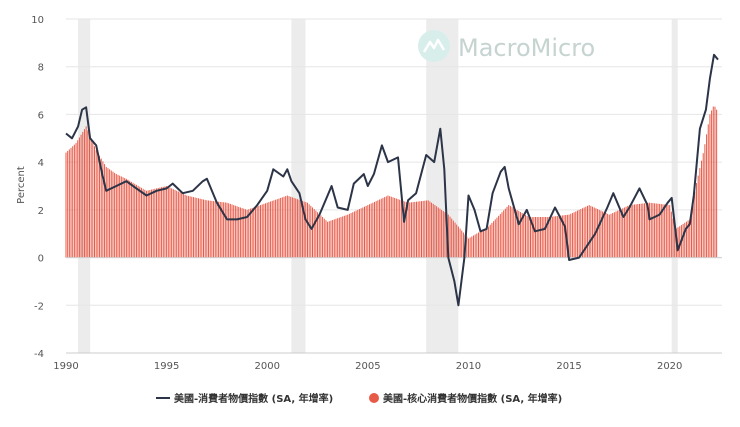 The width and height of the screenshot is (740, 427). Describe the element at coordinates (244, 398) in the screenshot. I see `legend-item-cpi: 美國-消費者物價指數 (SA, 年增率)` at that location.